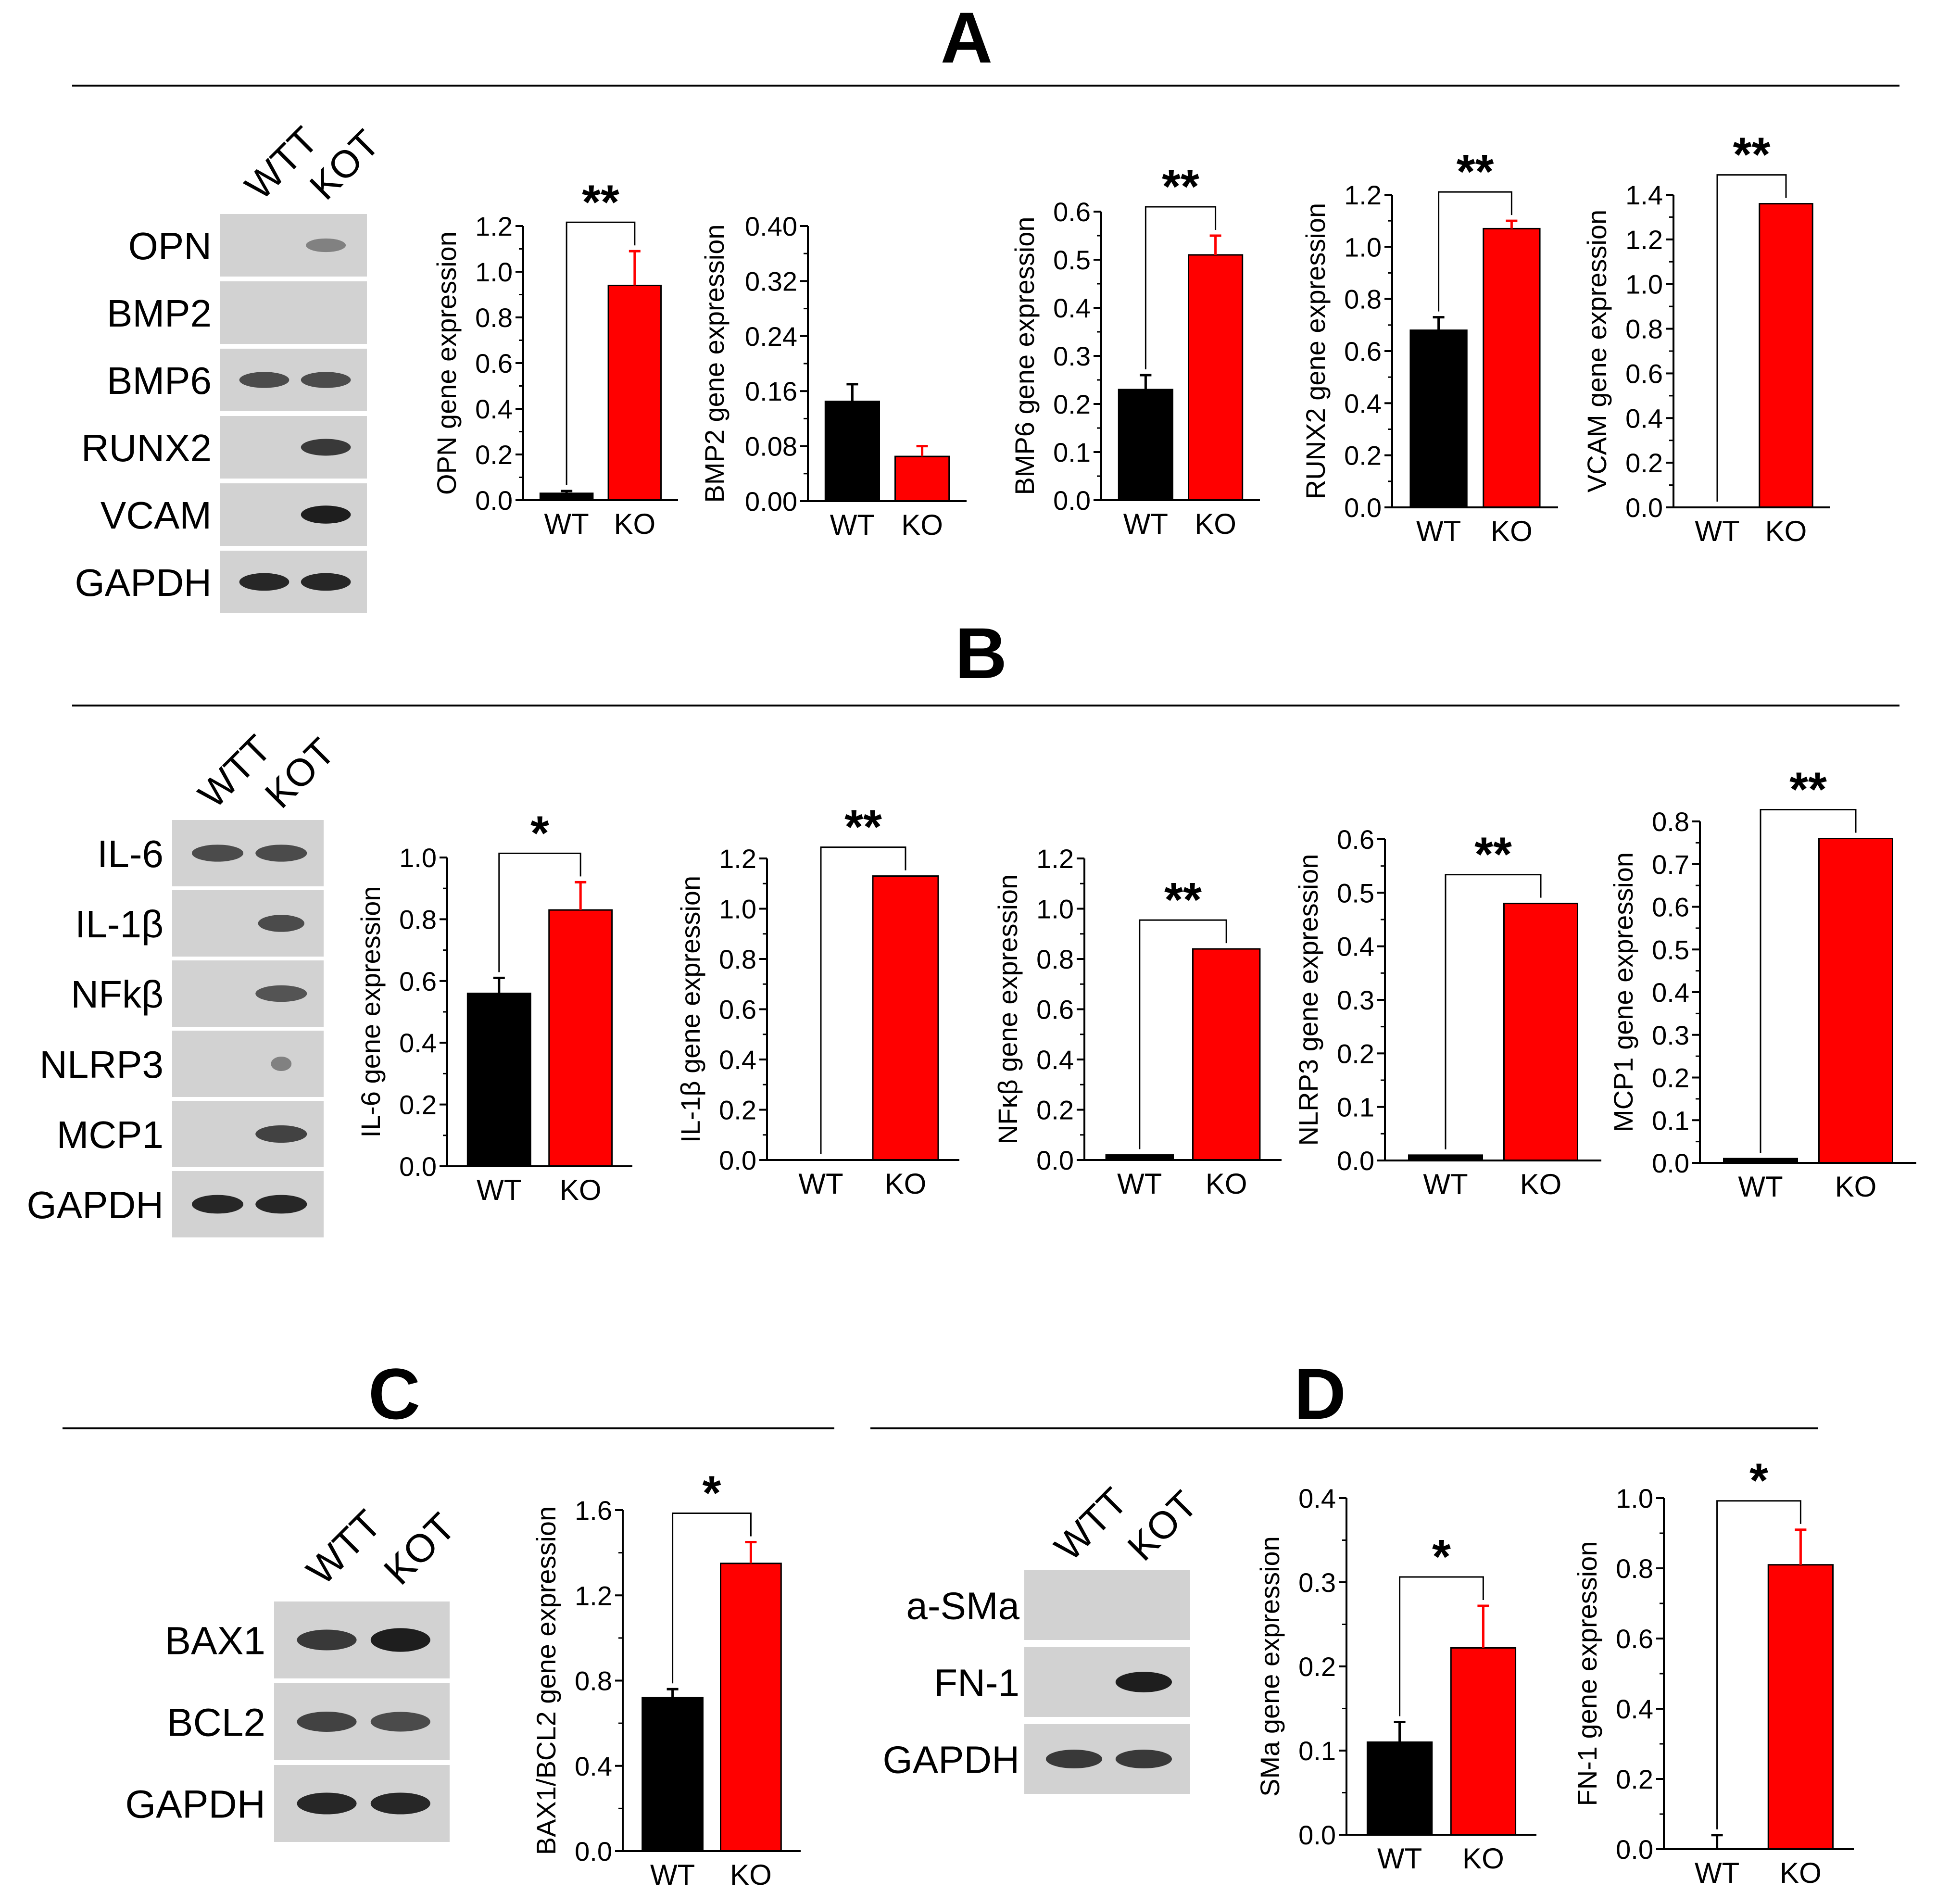  Describe the element at coordinates (967, 39) in the screenshot. I see `panel-letter: A` at that location.